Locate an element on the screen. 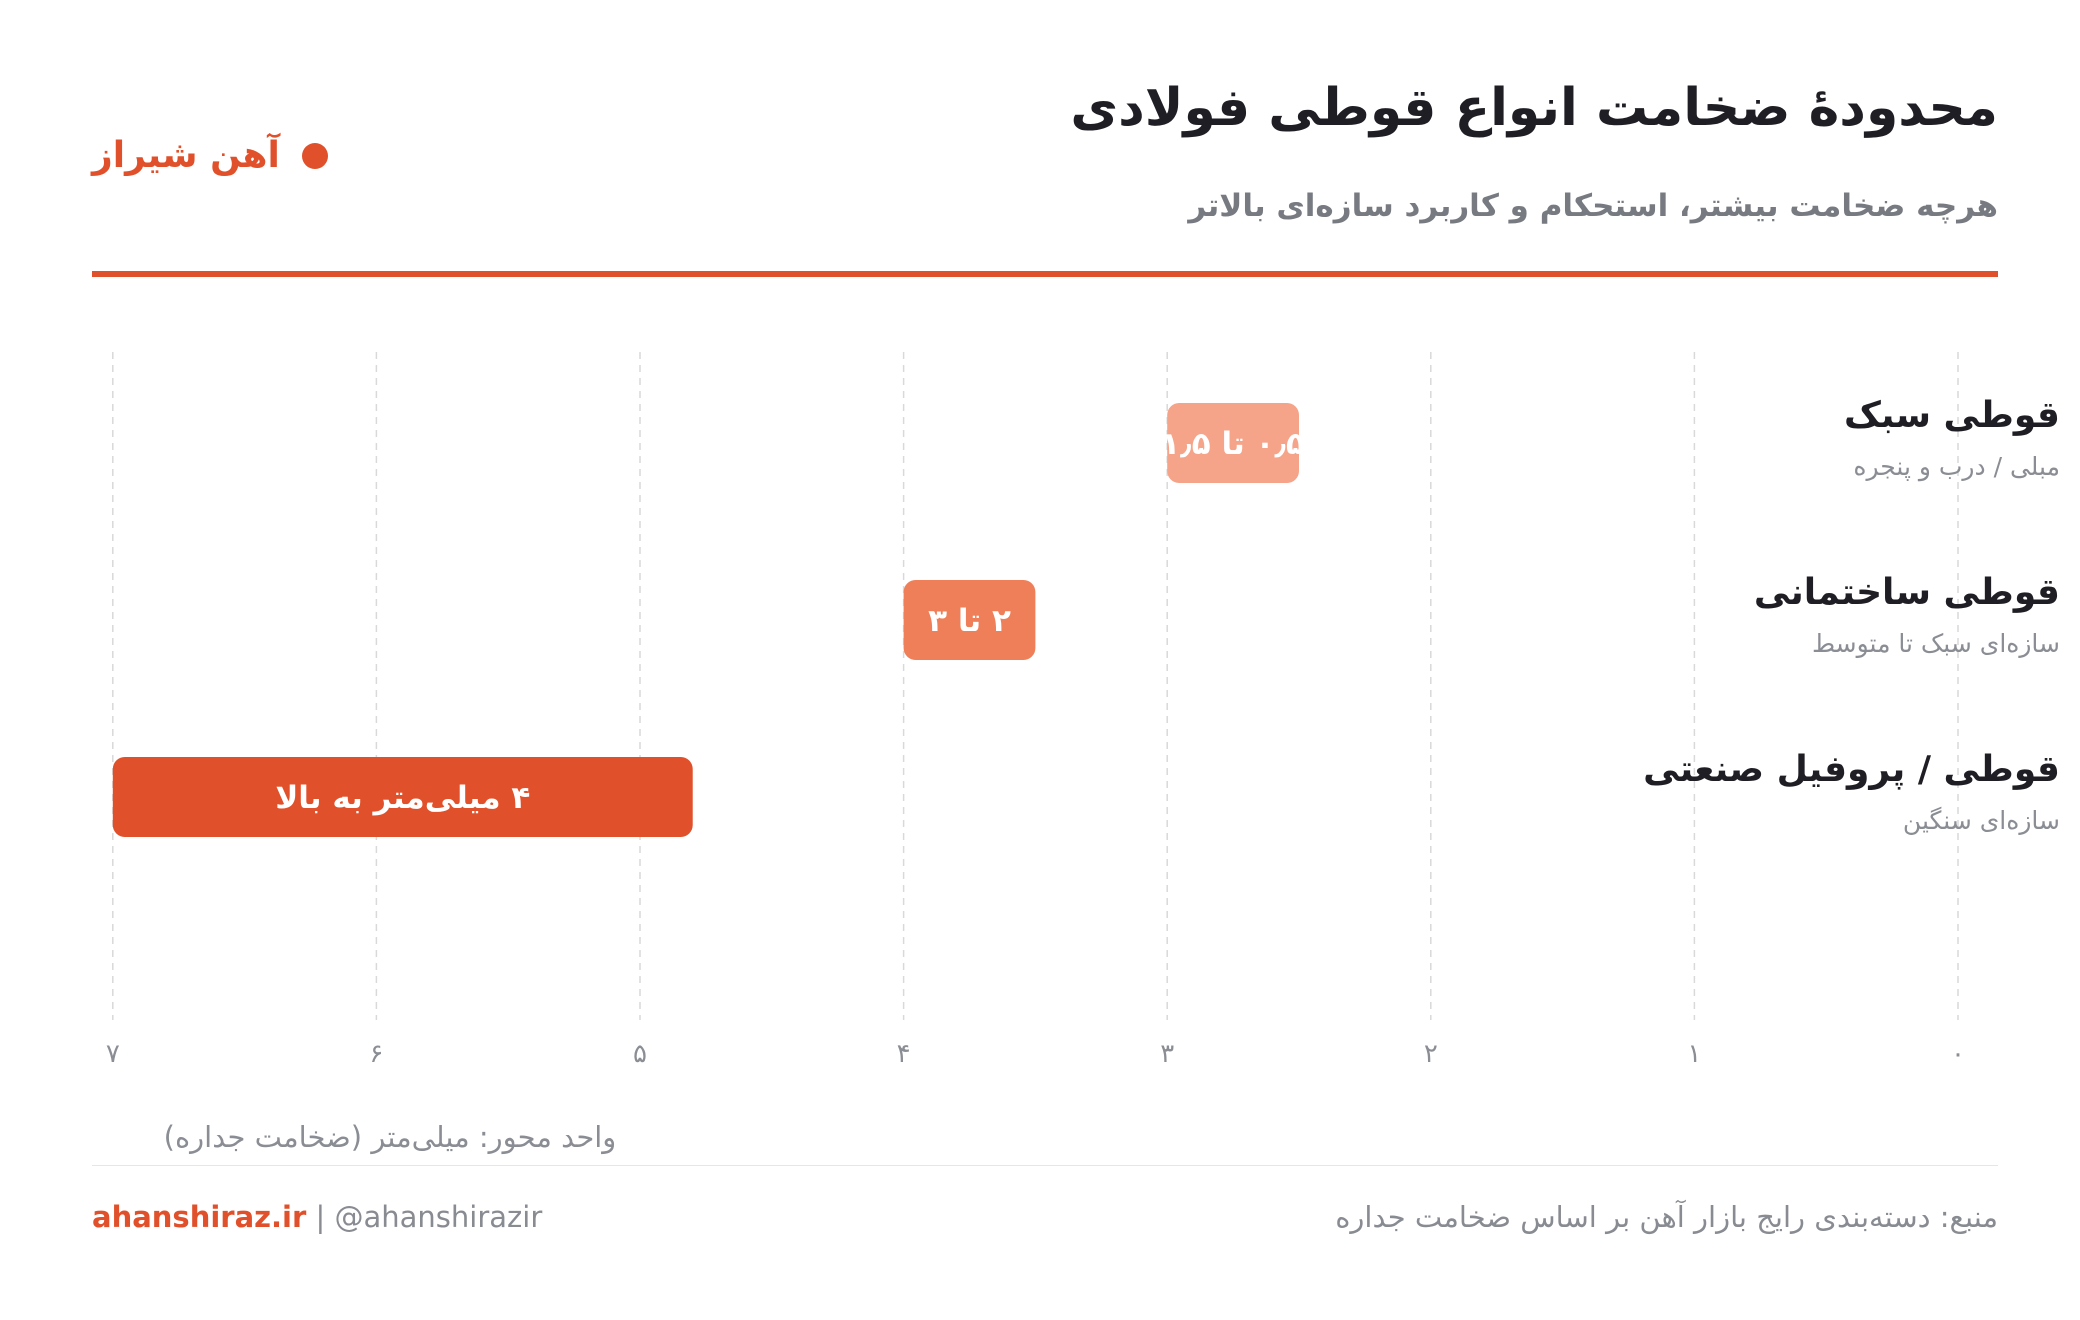 Image resolution: width=2080 pixels, height=1320 pixels. x-tick-label: ۳ is located at coordinates (1167, 1054).